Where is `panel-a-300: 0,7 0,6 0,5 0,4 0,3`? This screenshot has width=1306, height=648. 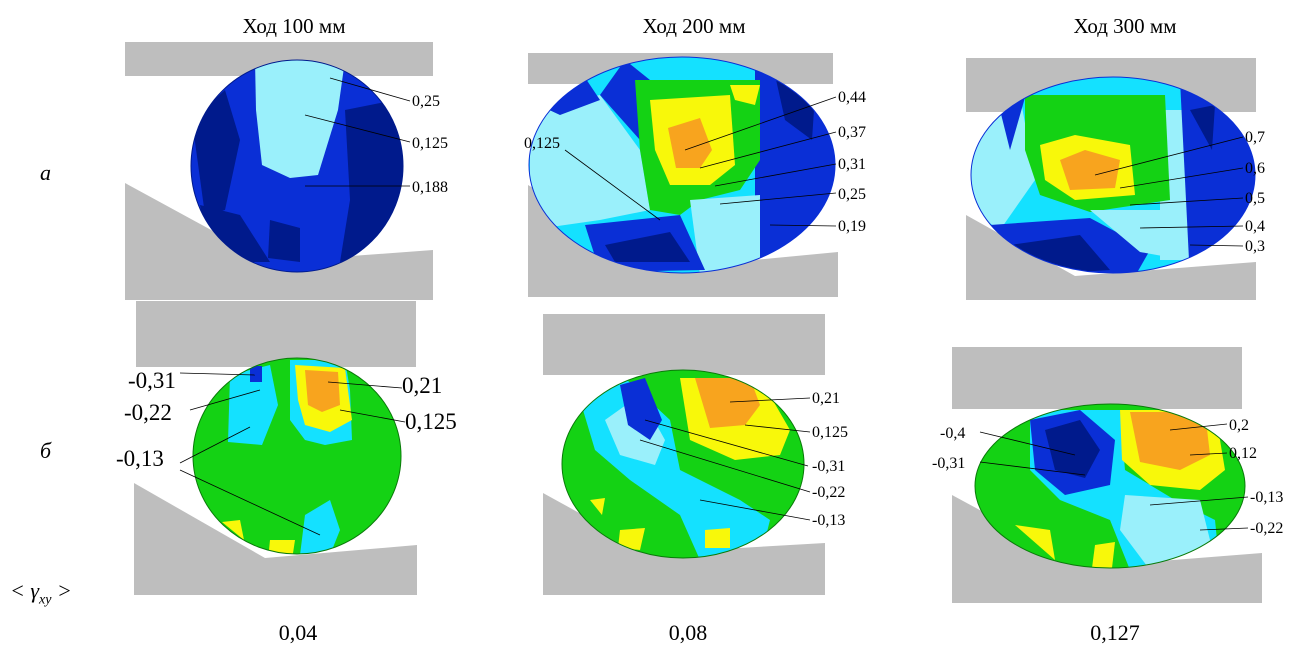 panel-a-300: 0,7 0,6 0,5 0,4 0,3 is located at coordinates (1115, 179).